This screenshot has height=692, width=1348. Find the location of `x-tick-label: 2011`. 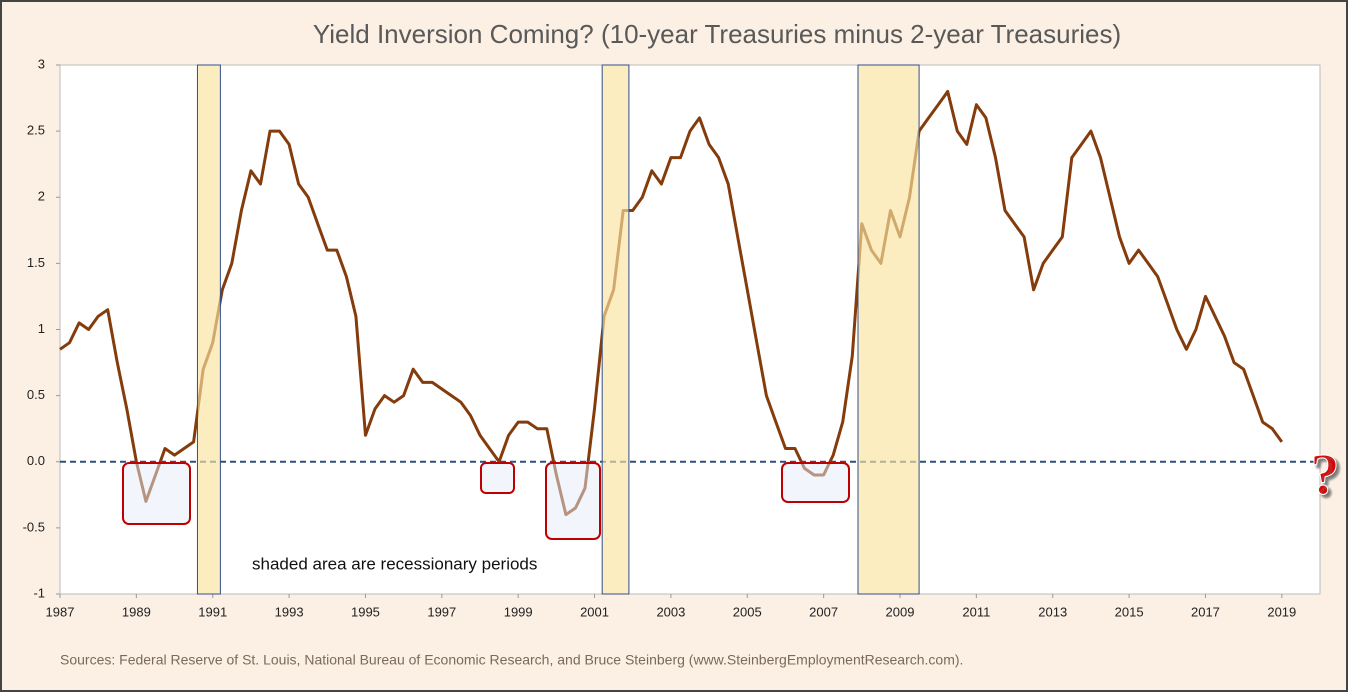

x-tick-label: 2011 is located at coordinates (976, 611).